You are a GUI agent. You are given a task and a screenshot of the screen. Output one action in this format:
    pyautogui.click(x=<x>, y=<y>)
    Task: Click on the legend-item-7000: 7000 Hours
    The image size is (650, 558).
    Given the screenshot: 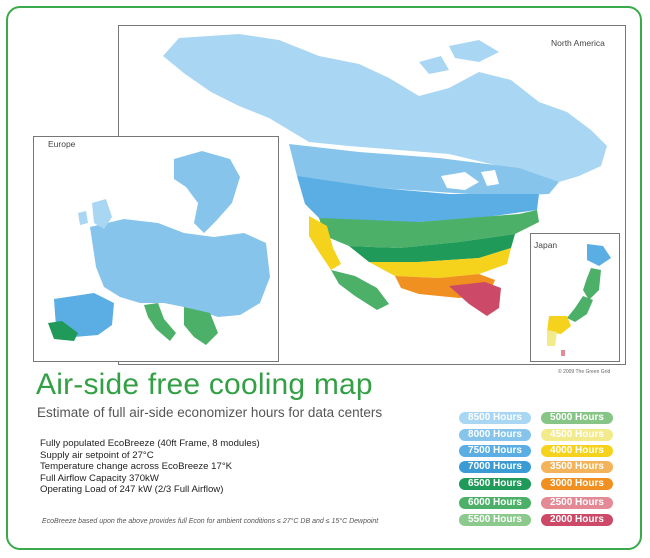 What is the action you would take?
    pyautogui.click(x=495, y=467)
    